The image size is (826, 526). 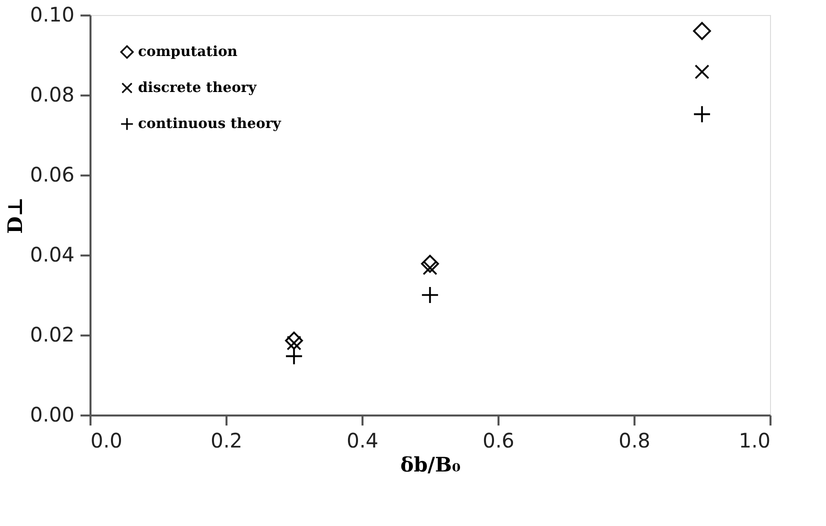 What do you see at coordinates (634, 440) in the screenshot?
I see `x-tick-label: 0.8` at bounding box center [634, 440].